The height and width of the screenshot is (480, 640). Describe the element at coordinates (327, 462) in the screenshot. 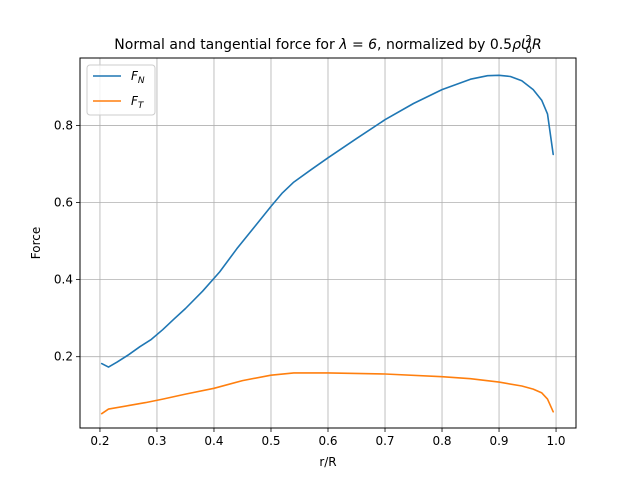

I see `x-axis-label: r/R` at that location.